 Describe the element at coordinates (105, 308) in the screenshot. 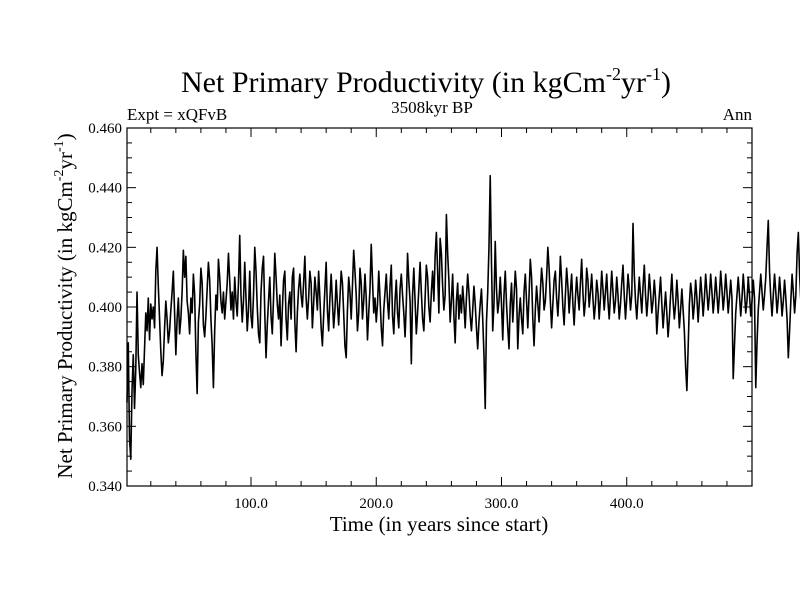

I see `y-tick-label: 0.400` at that location.